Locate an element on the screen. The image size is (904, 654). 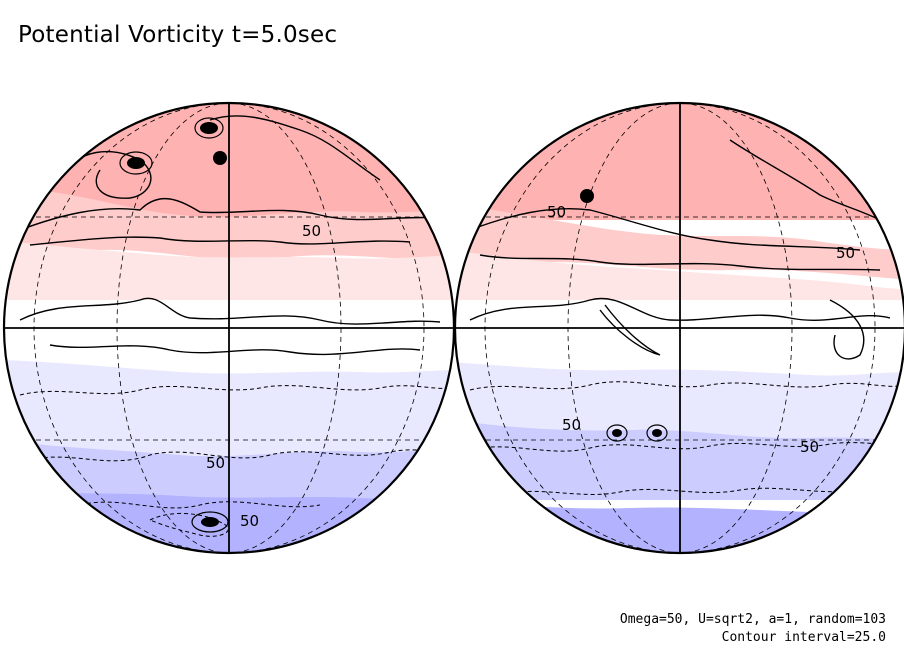
page-title: Potential Vorticity t=5.0sec is located at coordinates (178, 35).